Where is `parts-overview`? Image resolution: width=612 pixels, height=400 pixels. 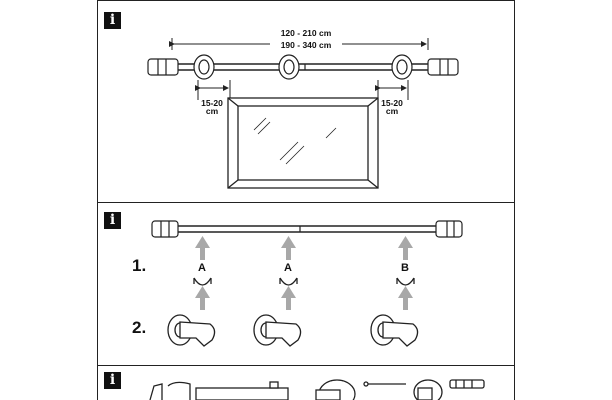 parts-overview is located at coordinates (317, 389).